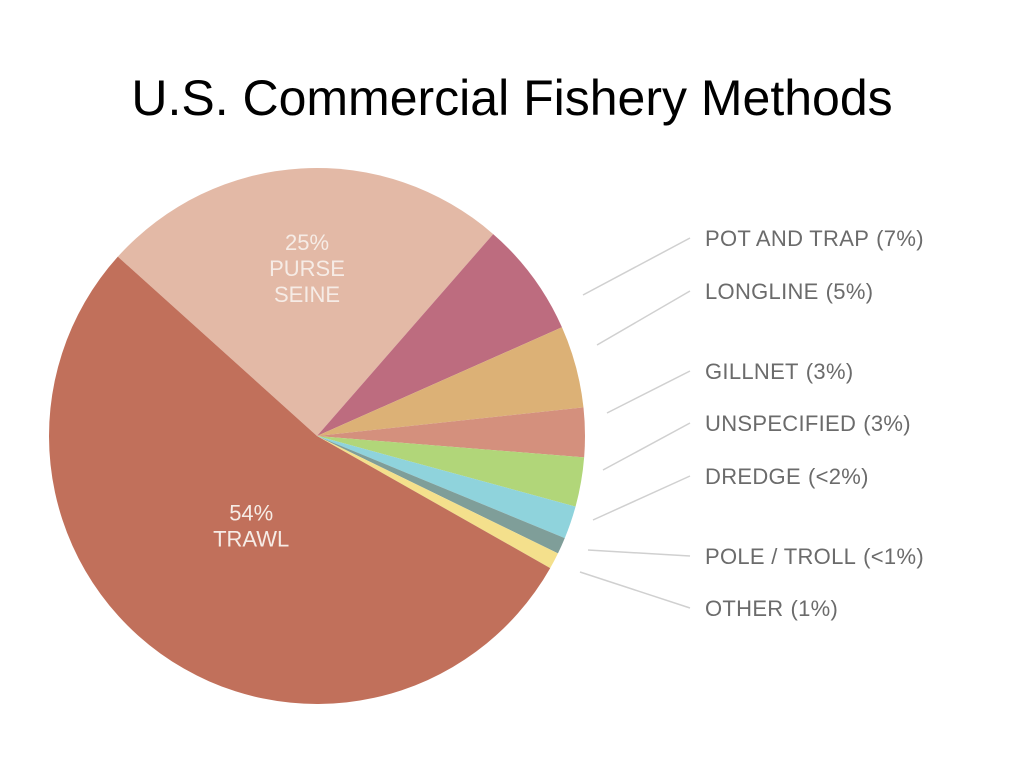 This screenshot has width=1024, height=773. What do you see at coordinates (780, 423) in the screenshot?
I see `legend-category: UNSPECIFIED` at bounding box center [780, 423].